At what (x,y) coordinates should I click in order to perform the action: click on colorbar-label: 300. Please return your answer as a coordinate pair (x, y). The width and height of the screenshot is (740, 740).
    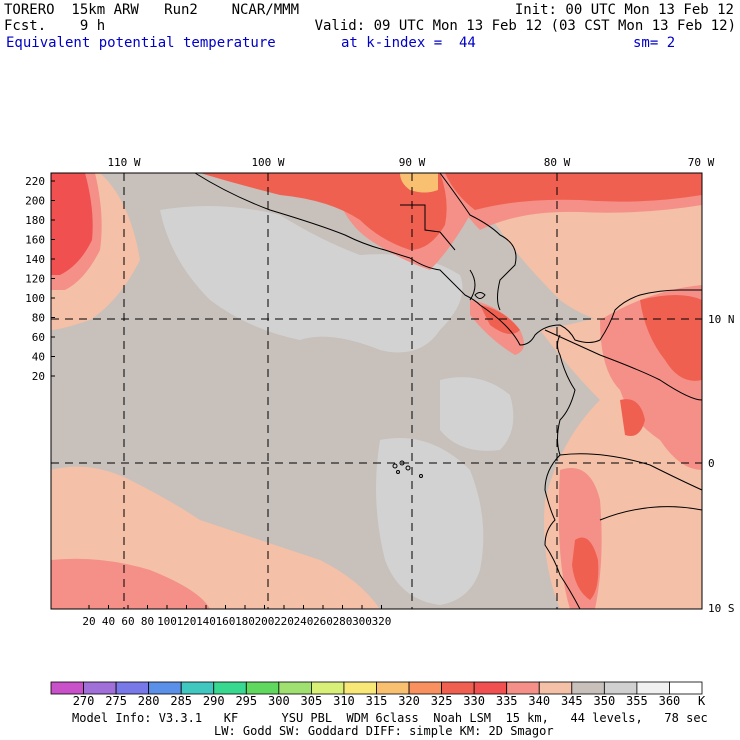
    Looking at the image, I should click on (279, 701).